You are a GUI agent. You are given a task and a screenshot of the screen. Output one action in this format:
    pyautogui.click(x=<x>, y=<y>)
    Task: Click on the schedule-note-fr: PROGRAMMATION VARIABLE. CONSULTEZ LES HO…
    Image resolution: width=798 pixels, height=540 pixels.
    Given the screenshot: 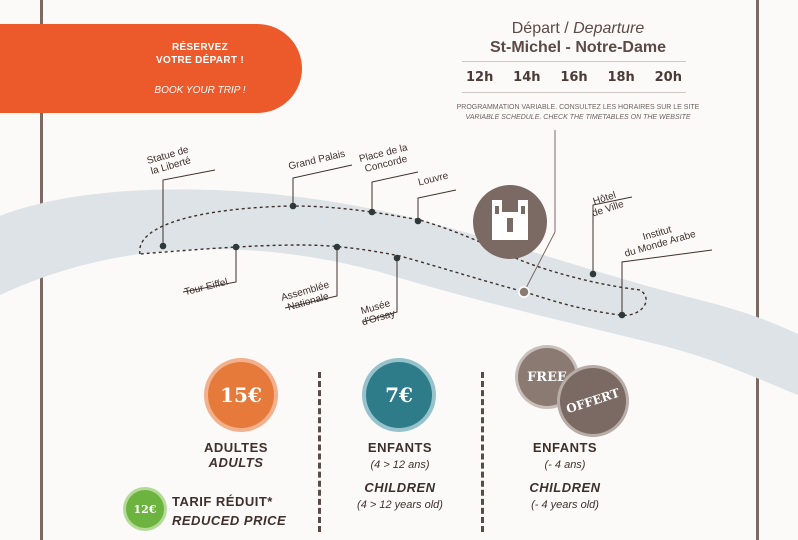 What is the action you would take?
    pyautogui.click(x=578, y=107)
    